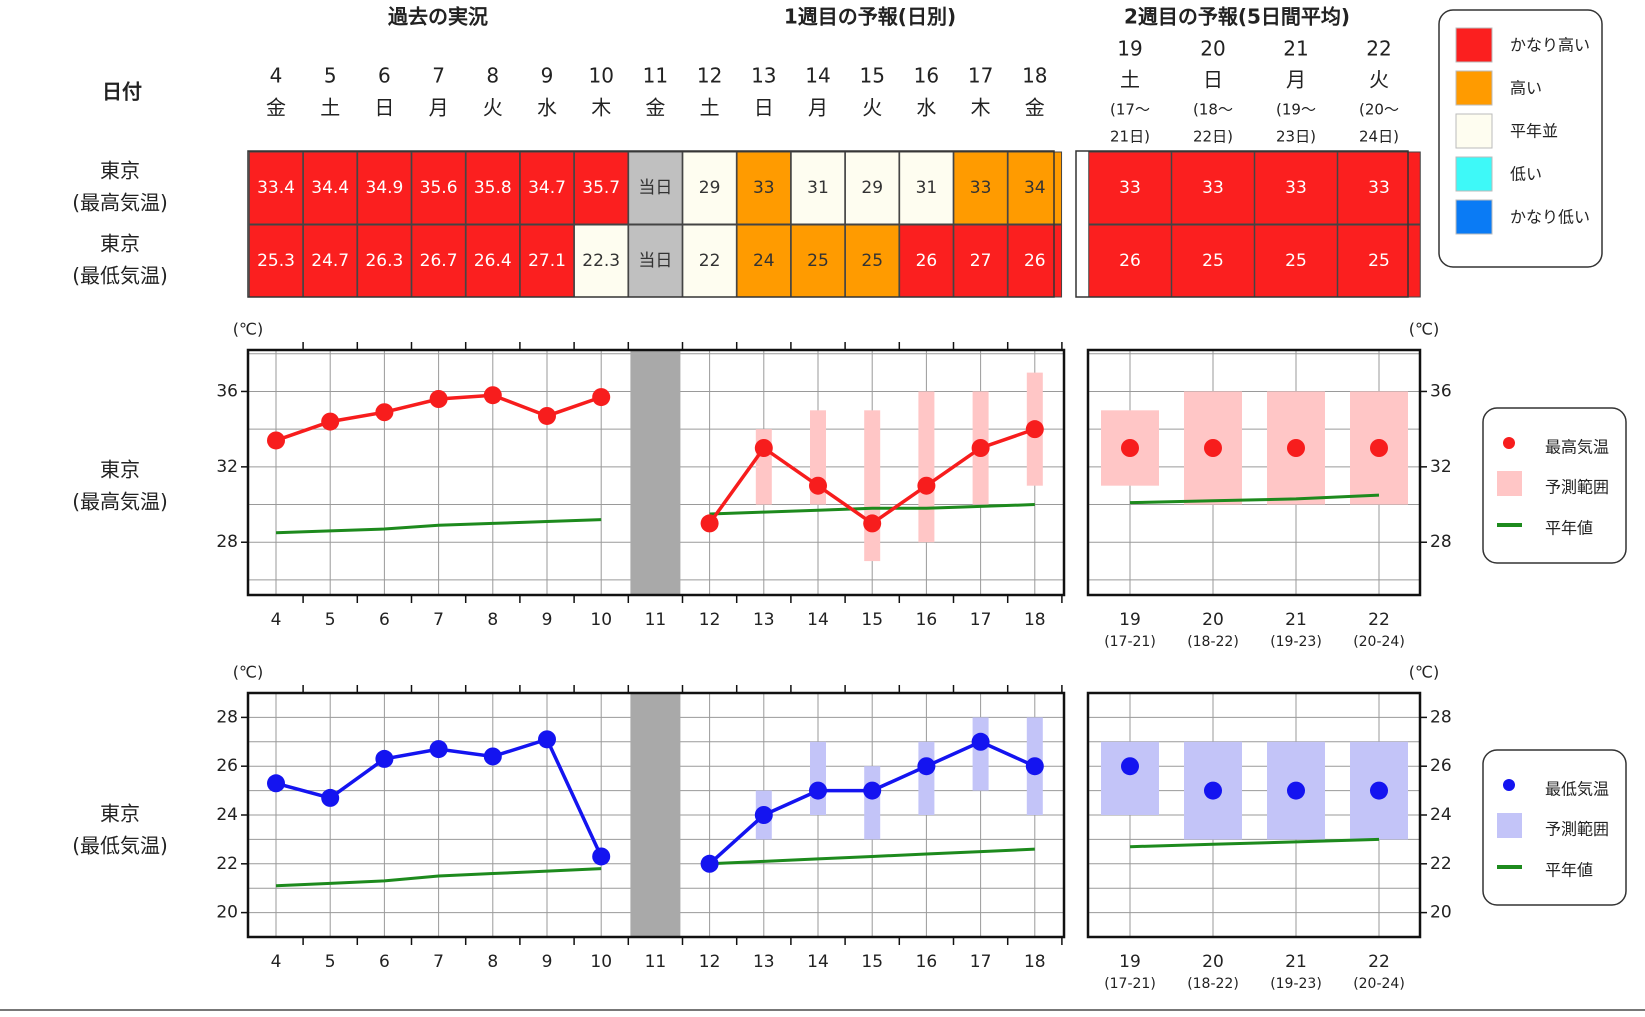 Image resolution: width=1645 pixels, height=1017 pixels. Describe the element at coordinates (1213, 642) in the screenshot. I see `x-tick-range-week2: (18-22)` at that location.